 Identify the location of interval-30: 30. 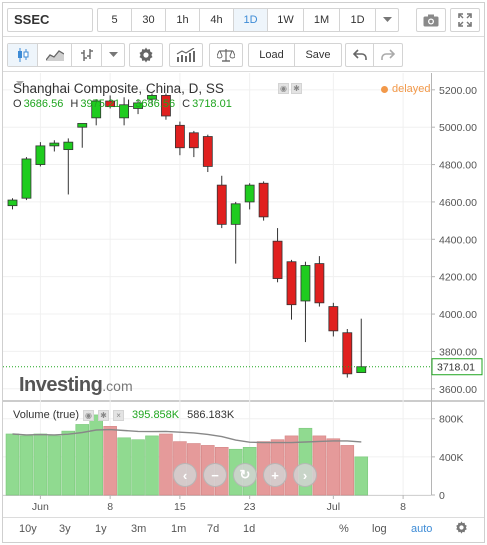
(149, 20).